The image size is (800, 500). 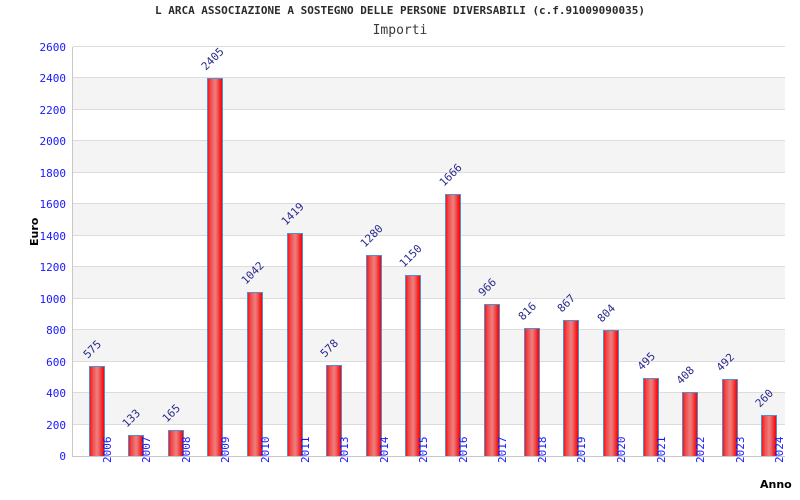 I want to click on x-axis-title: Anno, so click(x=776, y=484).